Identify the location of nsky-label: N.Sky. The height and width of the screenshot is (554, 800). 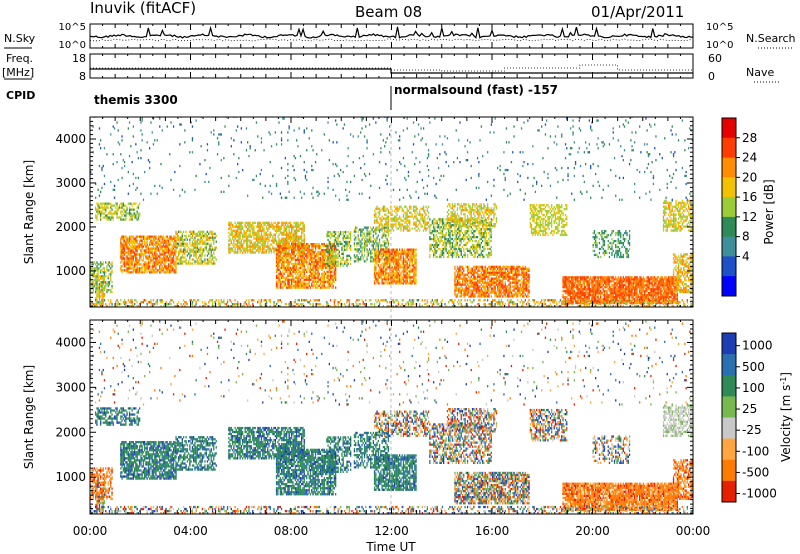
(20, 38).